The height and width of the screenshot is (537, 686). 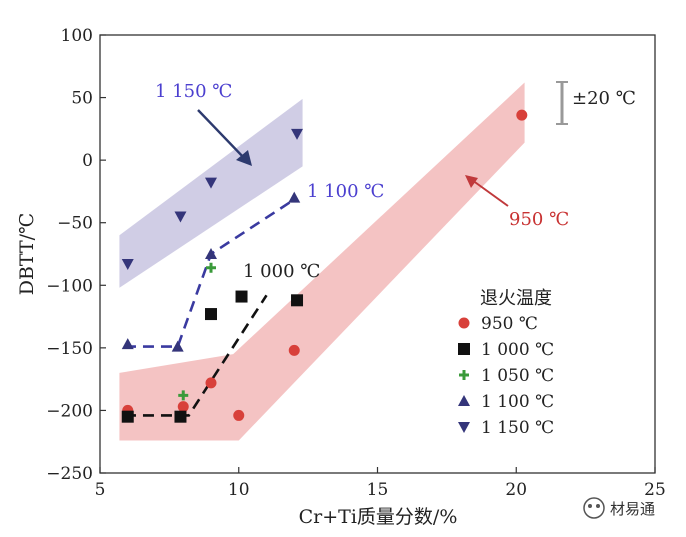 I want to click on y-tick-label: −250, so click(x=69, y=474).